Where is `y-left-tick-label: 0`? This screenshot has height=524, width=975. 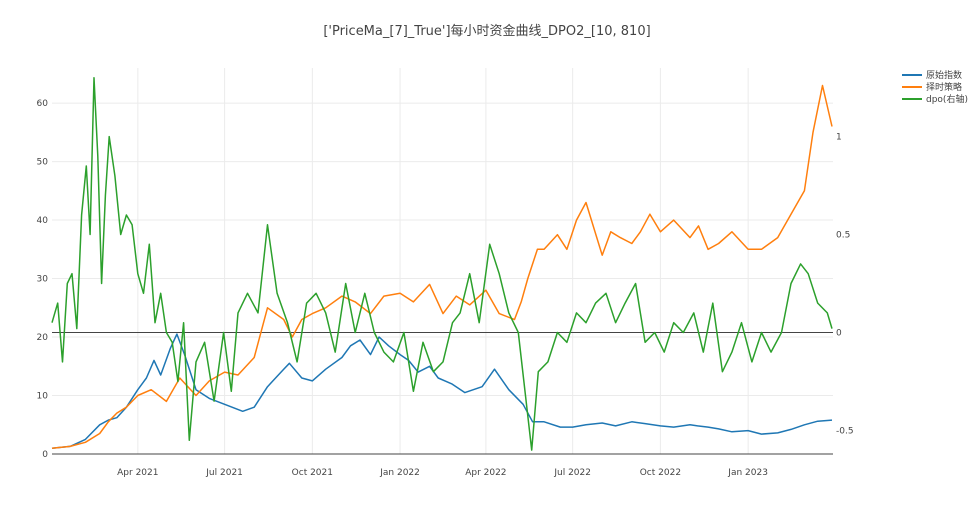
y-left-tick-label: 0 is located at coordinates (45, 455).